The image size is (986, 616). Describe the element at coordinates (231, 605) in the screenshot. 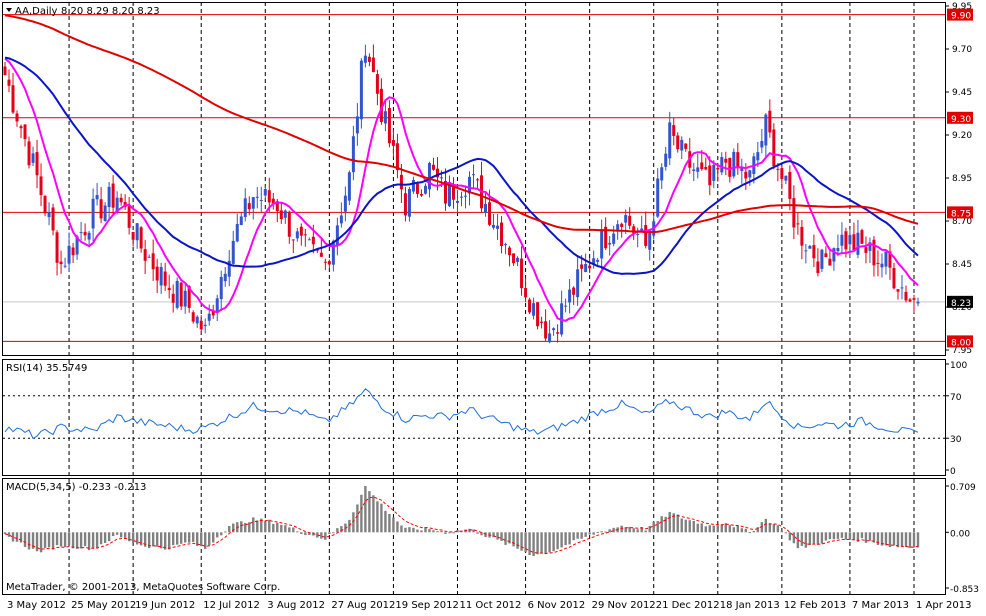

I see `time-tick-label: 12 Jul 2012` at that location.